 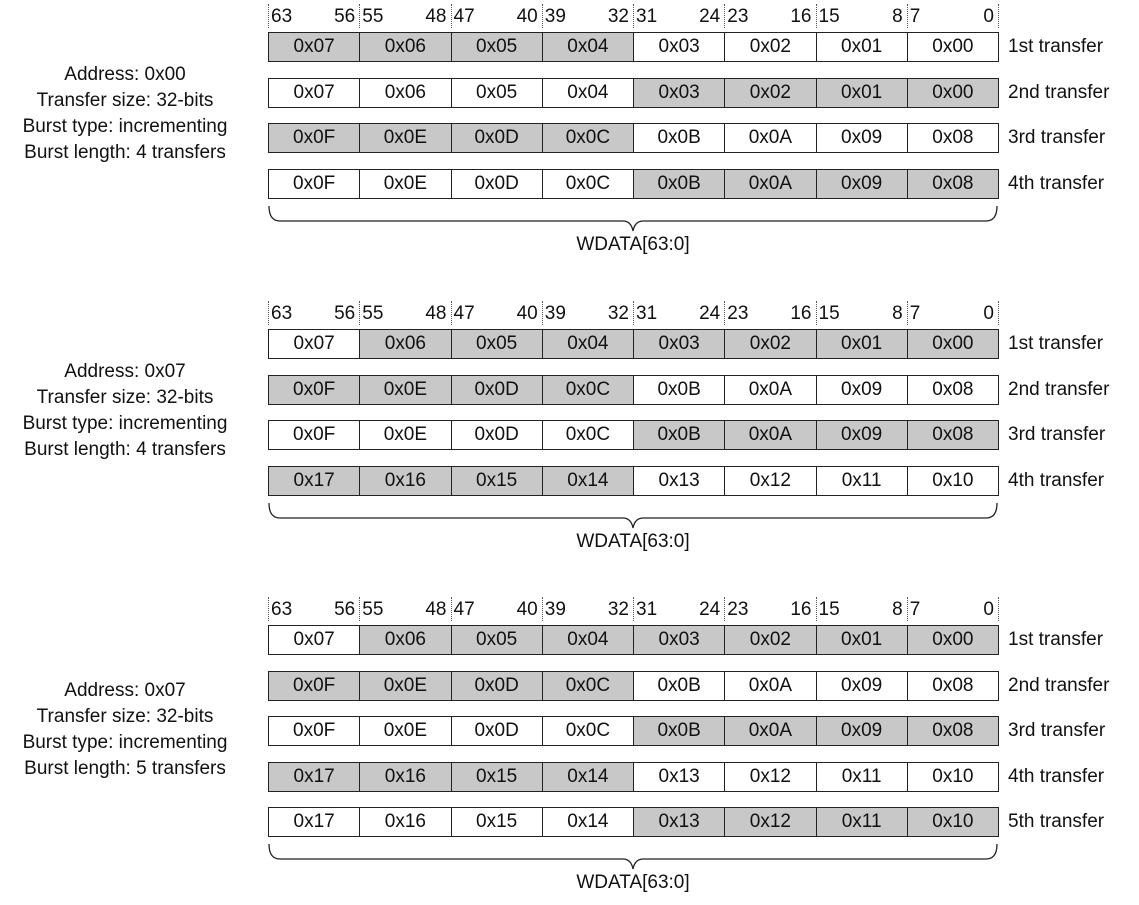 I want to click on transfer-label: 4th transfer, so click(x=1056, y=776).